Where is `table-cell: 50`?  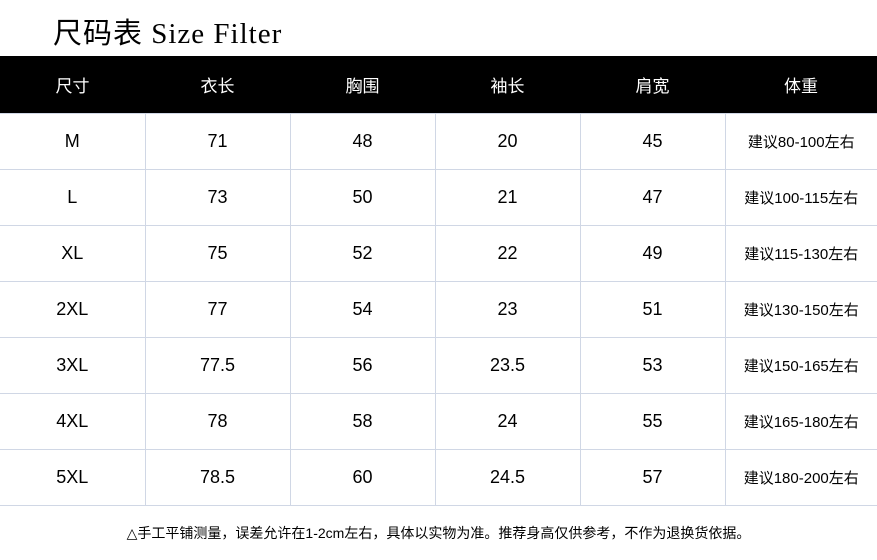
table-cell: 50 is located at coordinates (362, 197).